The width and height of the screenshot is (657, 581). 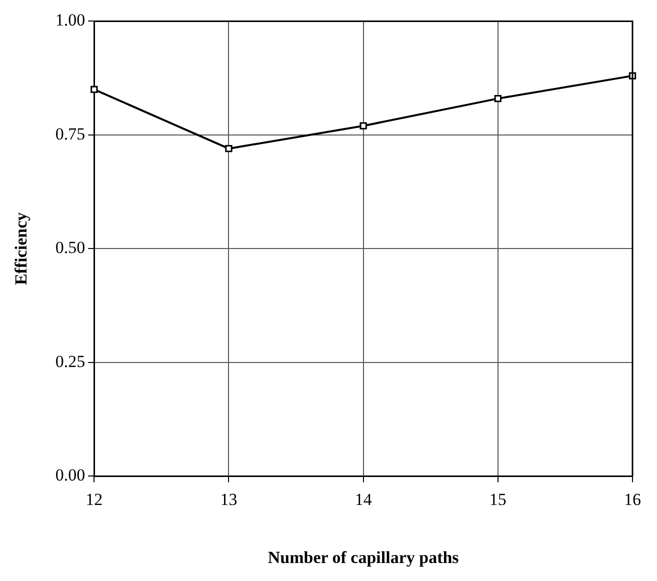 What do you see at coordinates (70, 361) in the screenshot?
I see `y-tick-label: 0.25` at bounding box center [70, 361].